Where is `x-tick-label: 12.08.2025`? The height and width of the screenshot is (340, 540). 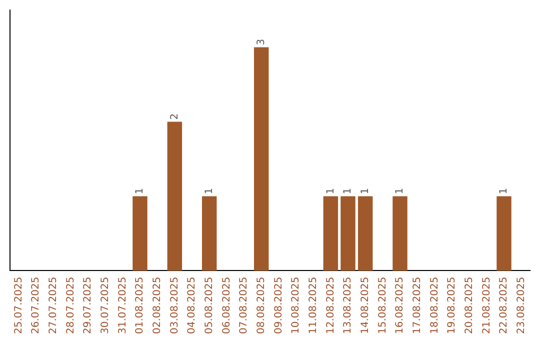 x-tick-label: 12.08.2025 is located at coordinates (330, 305).